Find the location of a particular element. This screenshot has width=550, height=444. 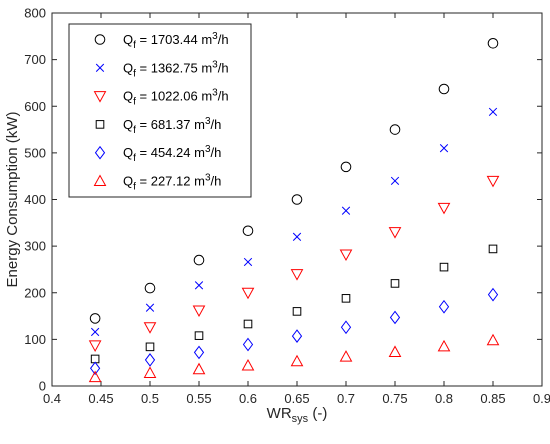

x-tick-label: 0.5 is located at coordinates (150, 398).